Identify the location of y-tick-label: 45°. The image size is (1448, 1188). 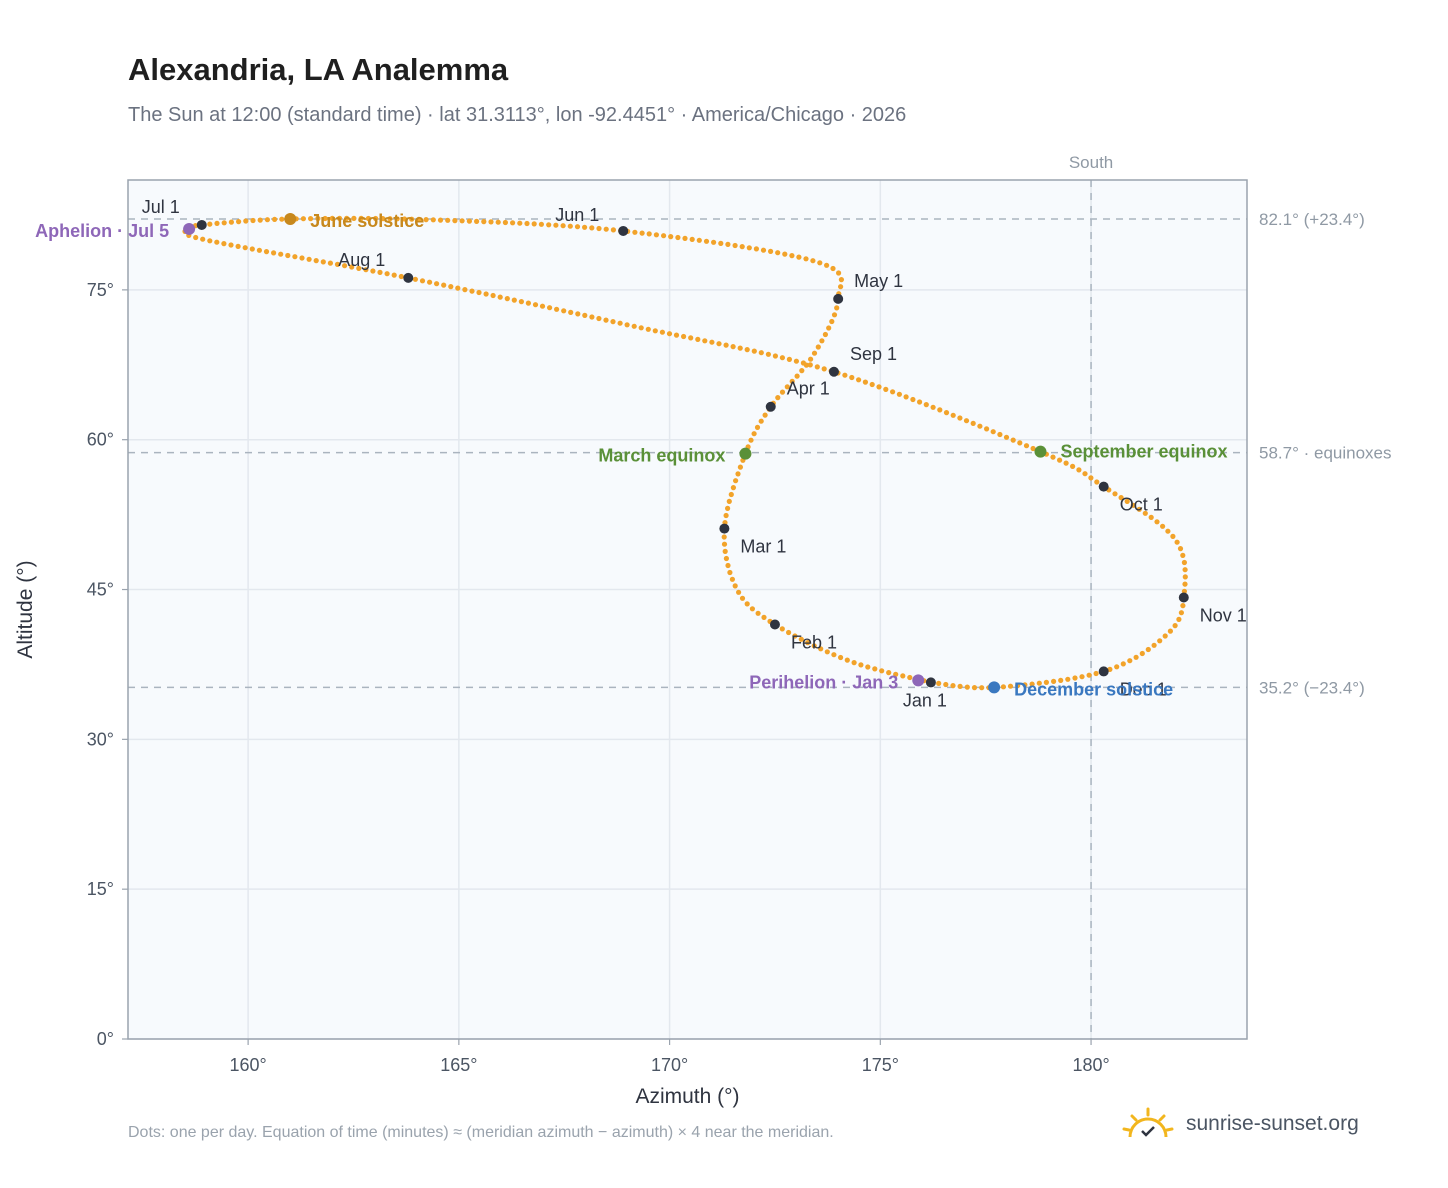
(100, 590).